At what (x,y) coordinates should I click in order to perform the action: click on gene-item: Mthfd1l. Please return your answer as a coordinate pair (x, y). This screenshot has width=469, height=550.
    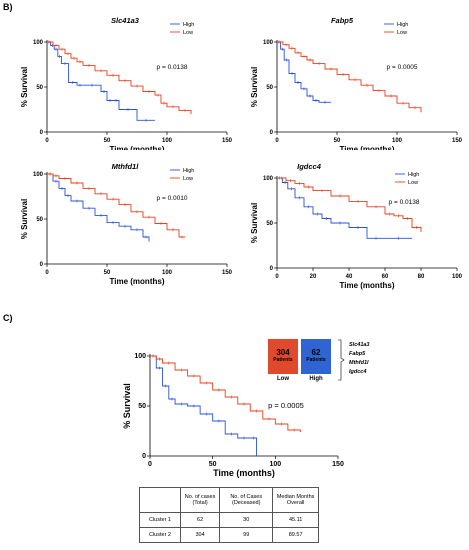
    Looking at the image, I should click on (359, 363).